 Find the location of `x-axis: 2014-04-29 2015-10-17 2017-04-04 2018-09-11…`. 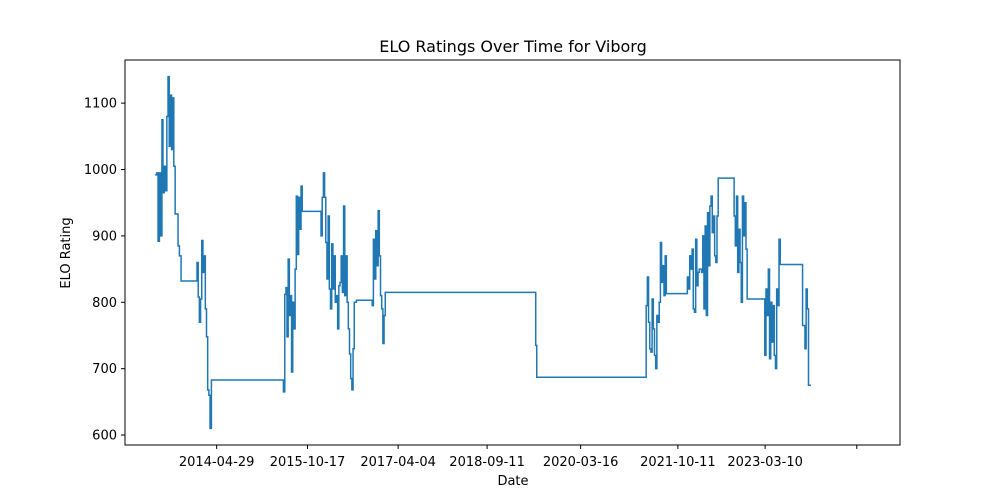

x-axis: 2014-04-29 2015-10-17 2017-04-04 2018-09-11… is located at coordinates (518, 457).